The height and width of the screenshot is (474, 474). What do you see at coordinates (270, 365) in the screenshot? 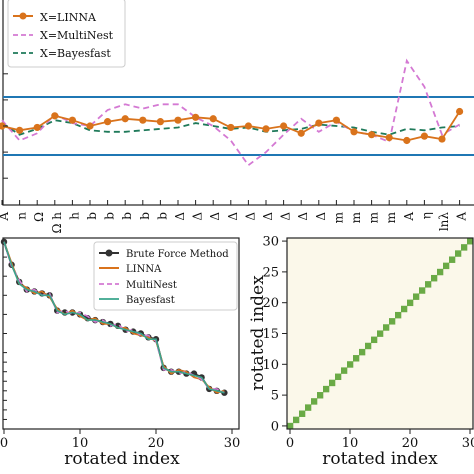
I see `br-ytick-label: 10` at bounding box center [270, 365].